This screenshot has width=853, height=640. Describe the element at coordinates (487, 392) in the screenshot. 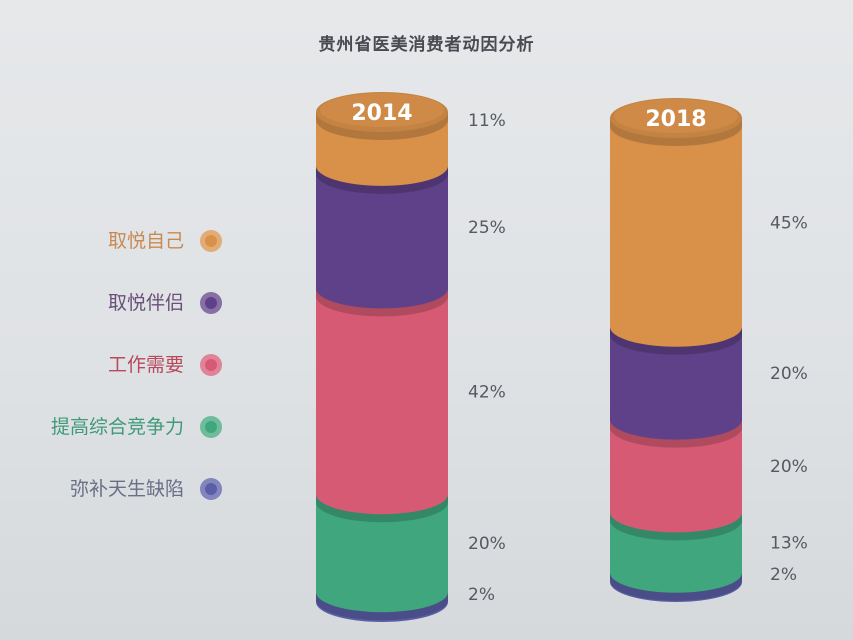

I see `value-label: 42%` at that location.